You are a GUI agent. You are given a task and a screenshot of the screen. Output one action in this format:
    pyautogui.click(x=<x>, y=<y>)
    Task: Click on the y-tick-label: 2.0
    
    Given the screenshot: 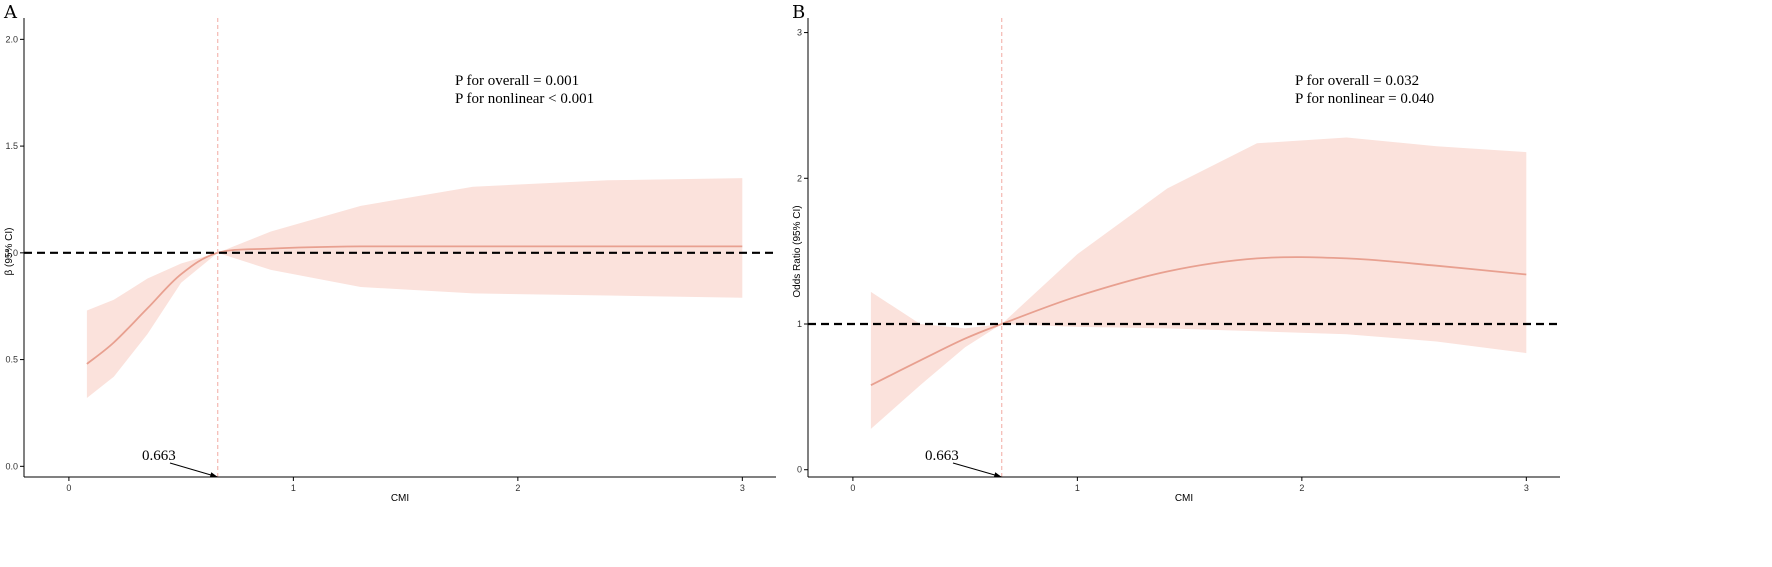 What is the action you would take?
    pyautogui.click(x=11, y=39)
    